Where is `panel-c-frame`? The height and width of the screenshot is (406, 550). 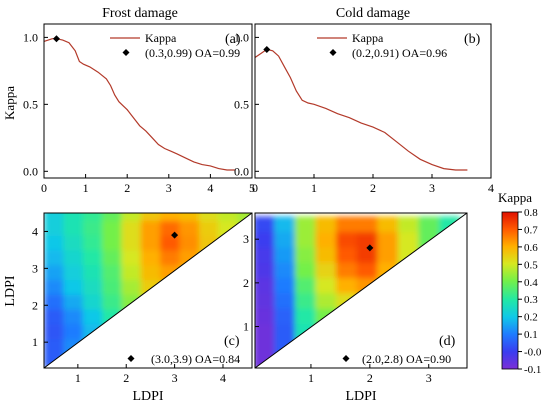
panel-c-frame is located at coordinates (148, 290).